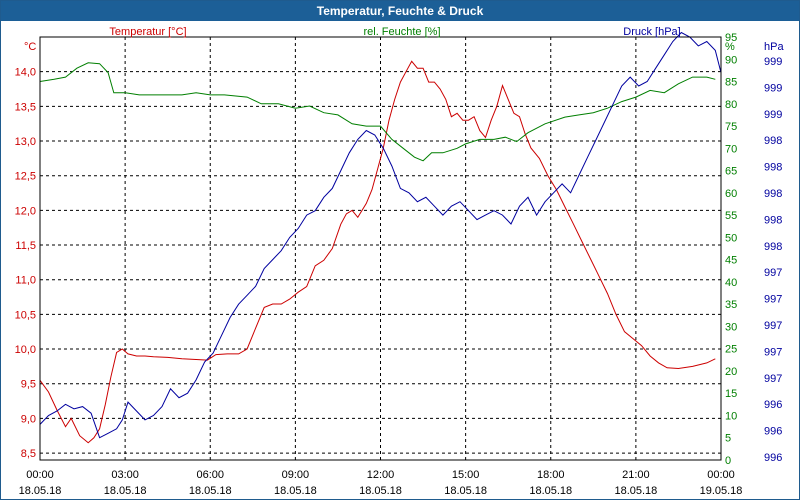 The image size is (800, 500). I want to click on humidity-tick-label: 95, so click(731, 38).